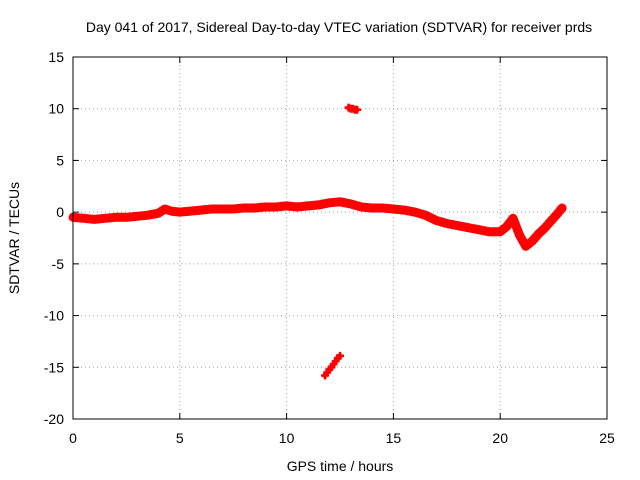  I want to click on y-tick-label: -15, so click(54, 367).